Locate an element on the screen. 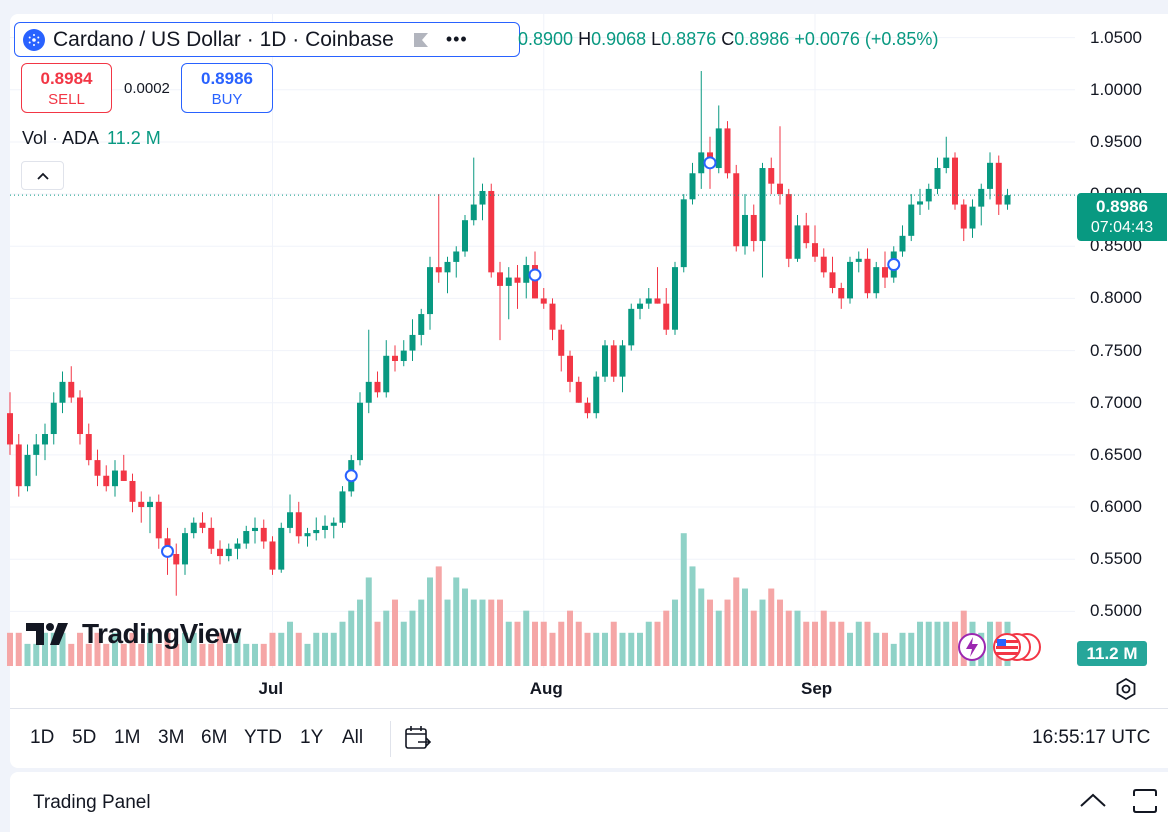 The image size is (1168, 832). cardano-logo-icon is located at coordinates (34, 39).